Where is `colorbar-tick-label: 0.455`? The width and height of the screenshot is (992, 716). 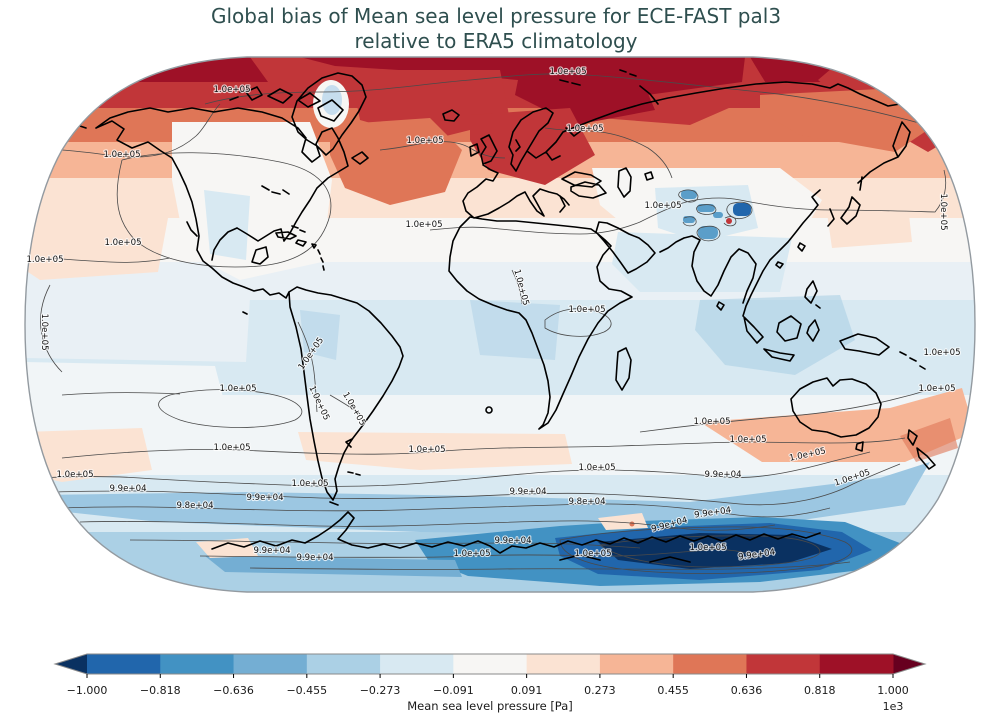 colorbar-tick-label: 0.455 is located at coordinates (673, 690).